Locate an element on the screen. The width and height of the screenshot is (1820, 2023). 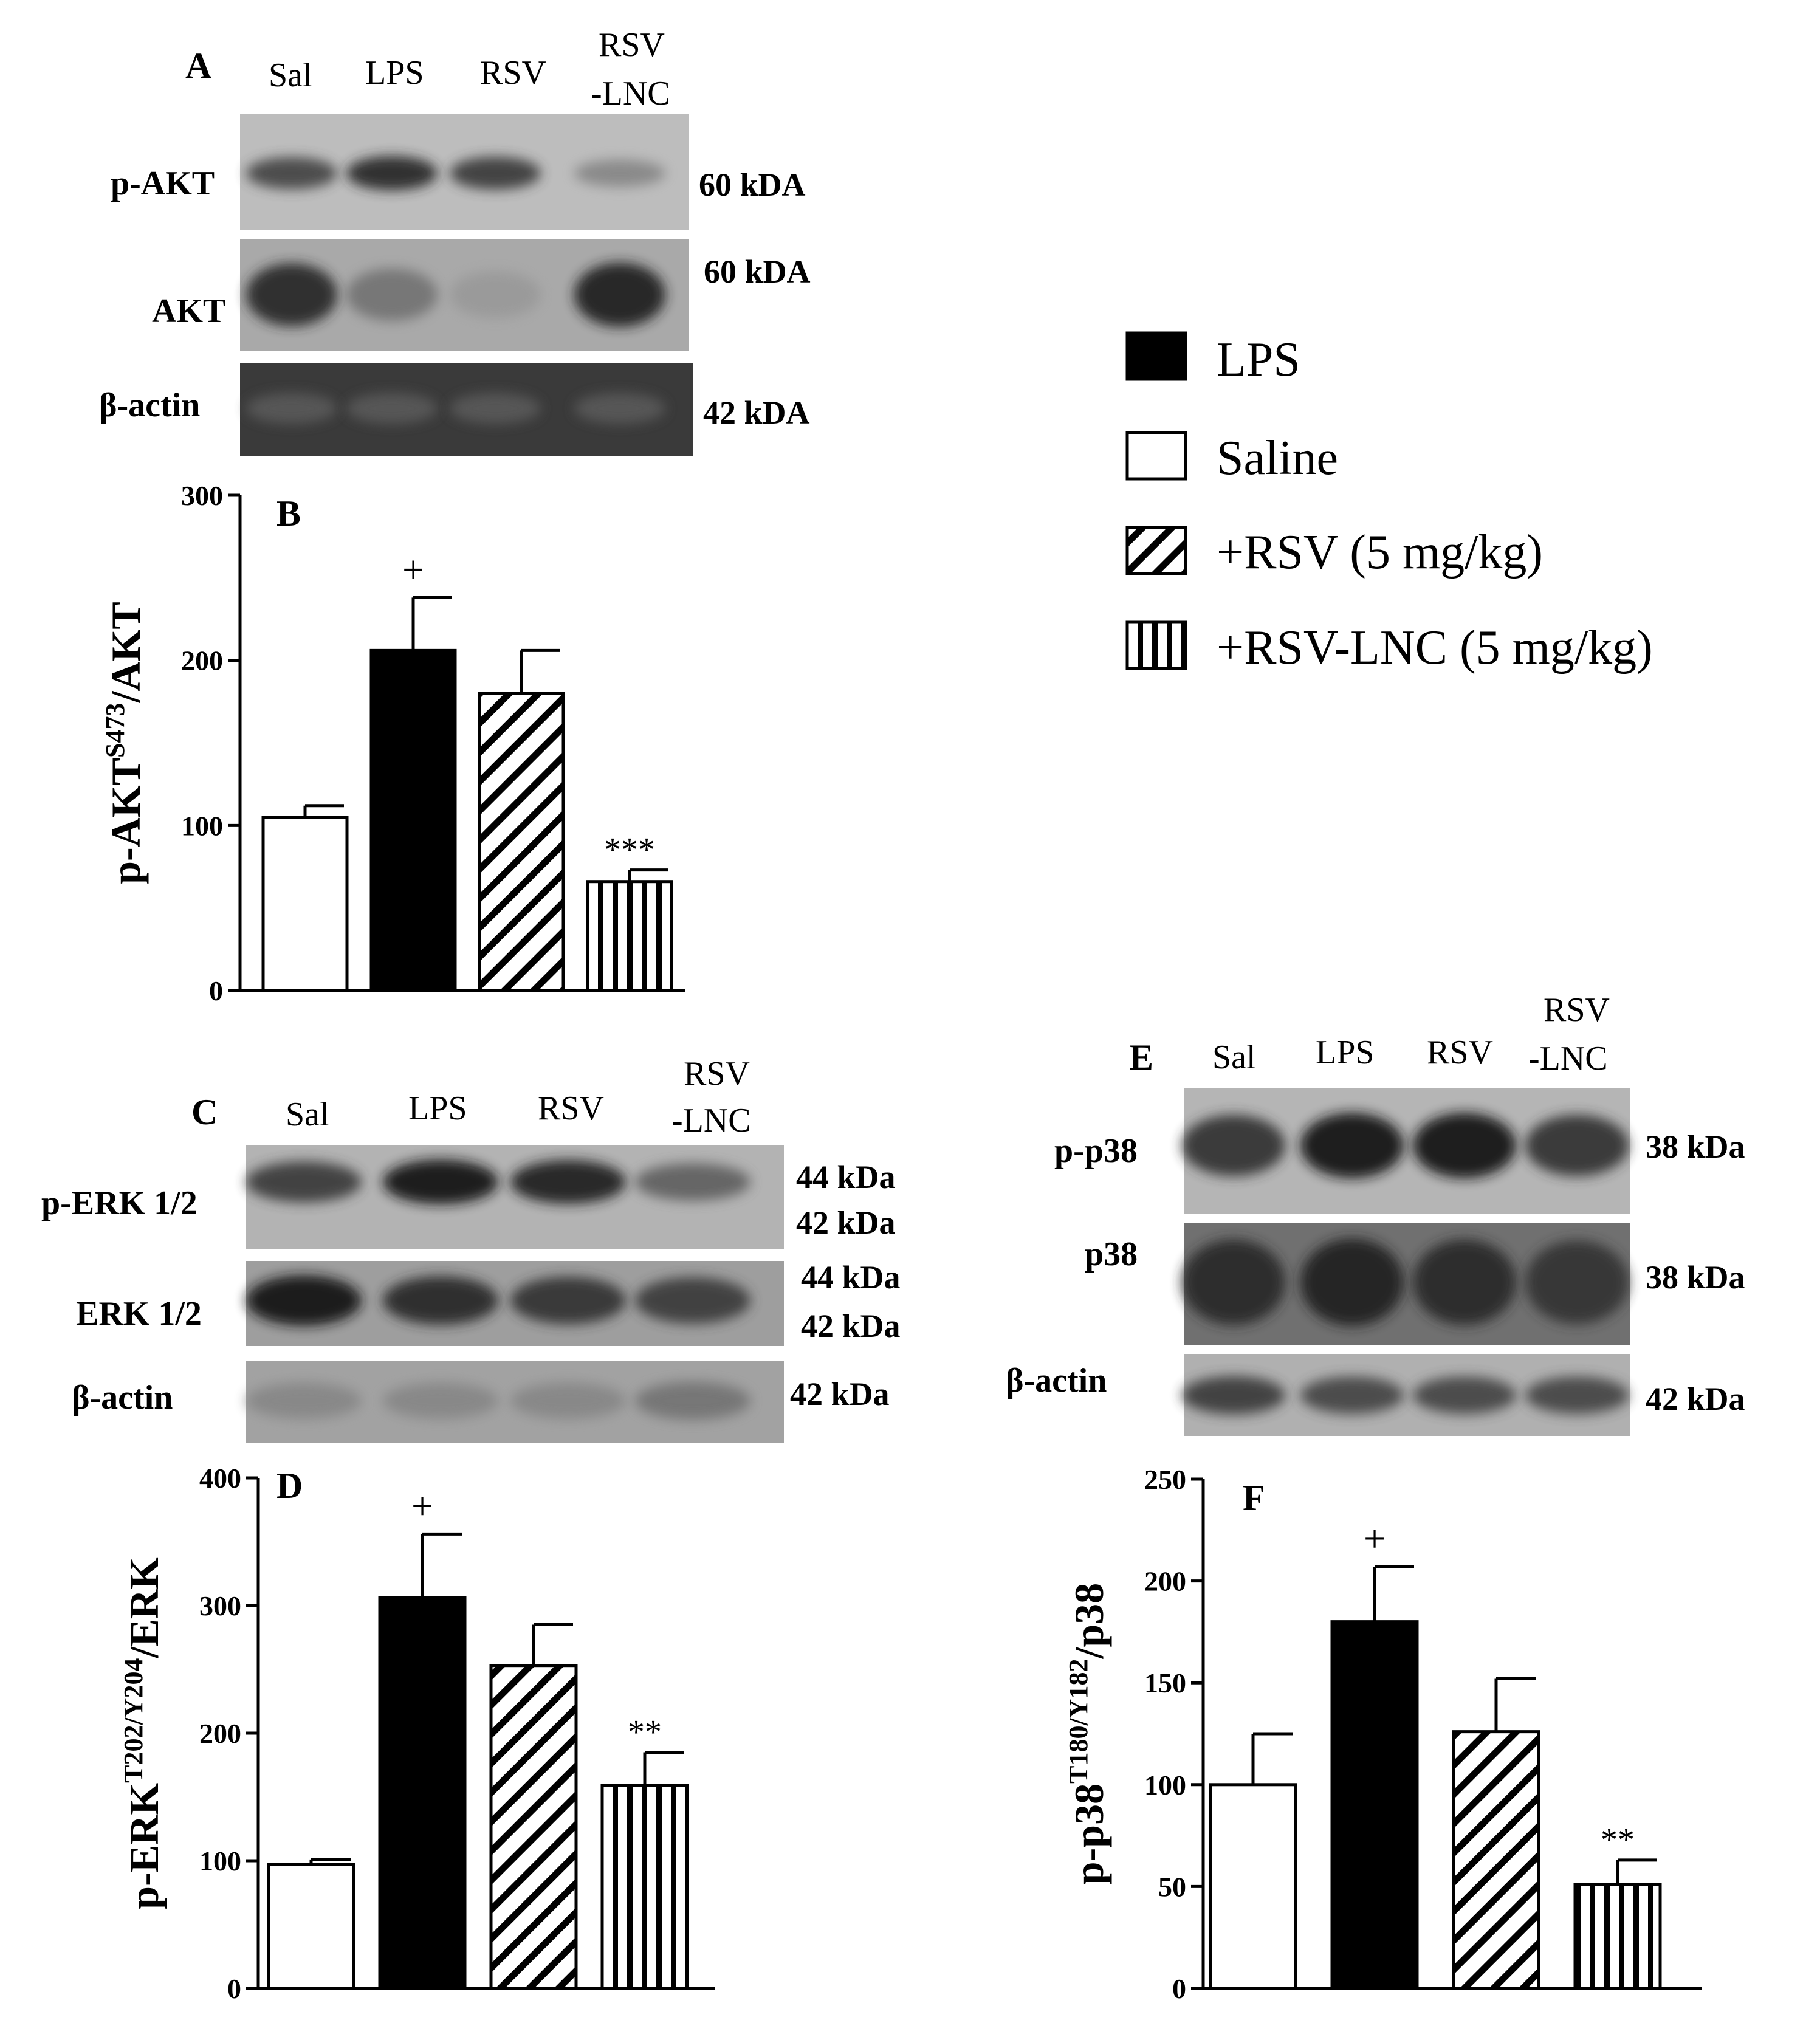
kda-bactin-c: 42 kDa is located at coordinates (840, 1394).